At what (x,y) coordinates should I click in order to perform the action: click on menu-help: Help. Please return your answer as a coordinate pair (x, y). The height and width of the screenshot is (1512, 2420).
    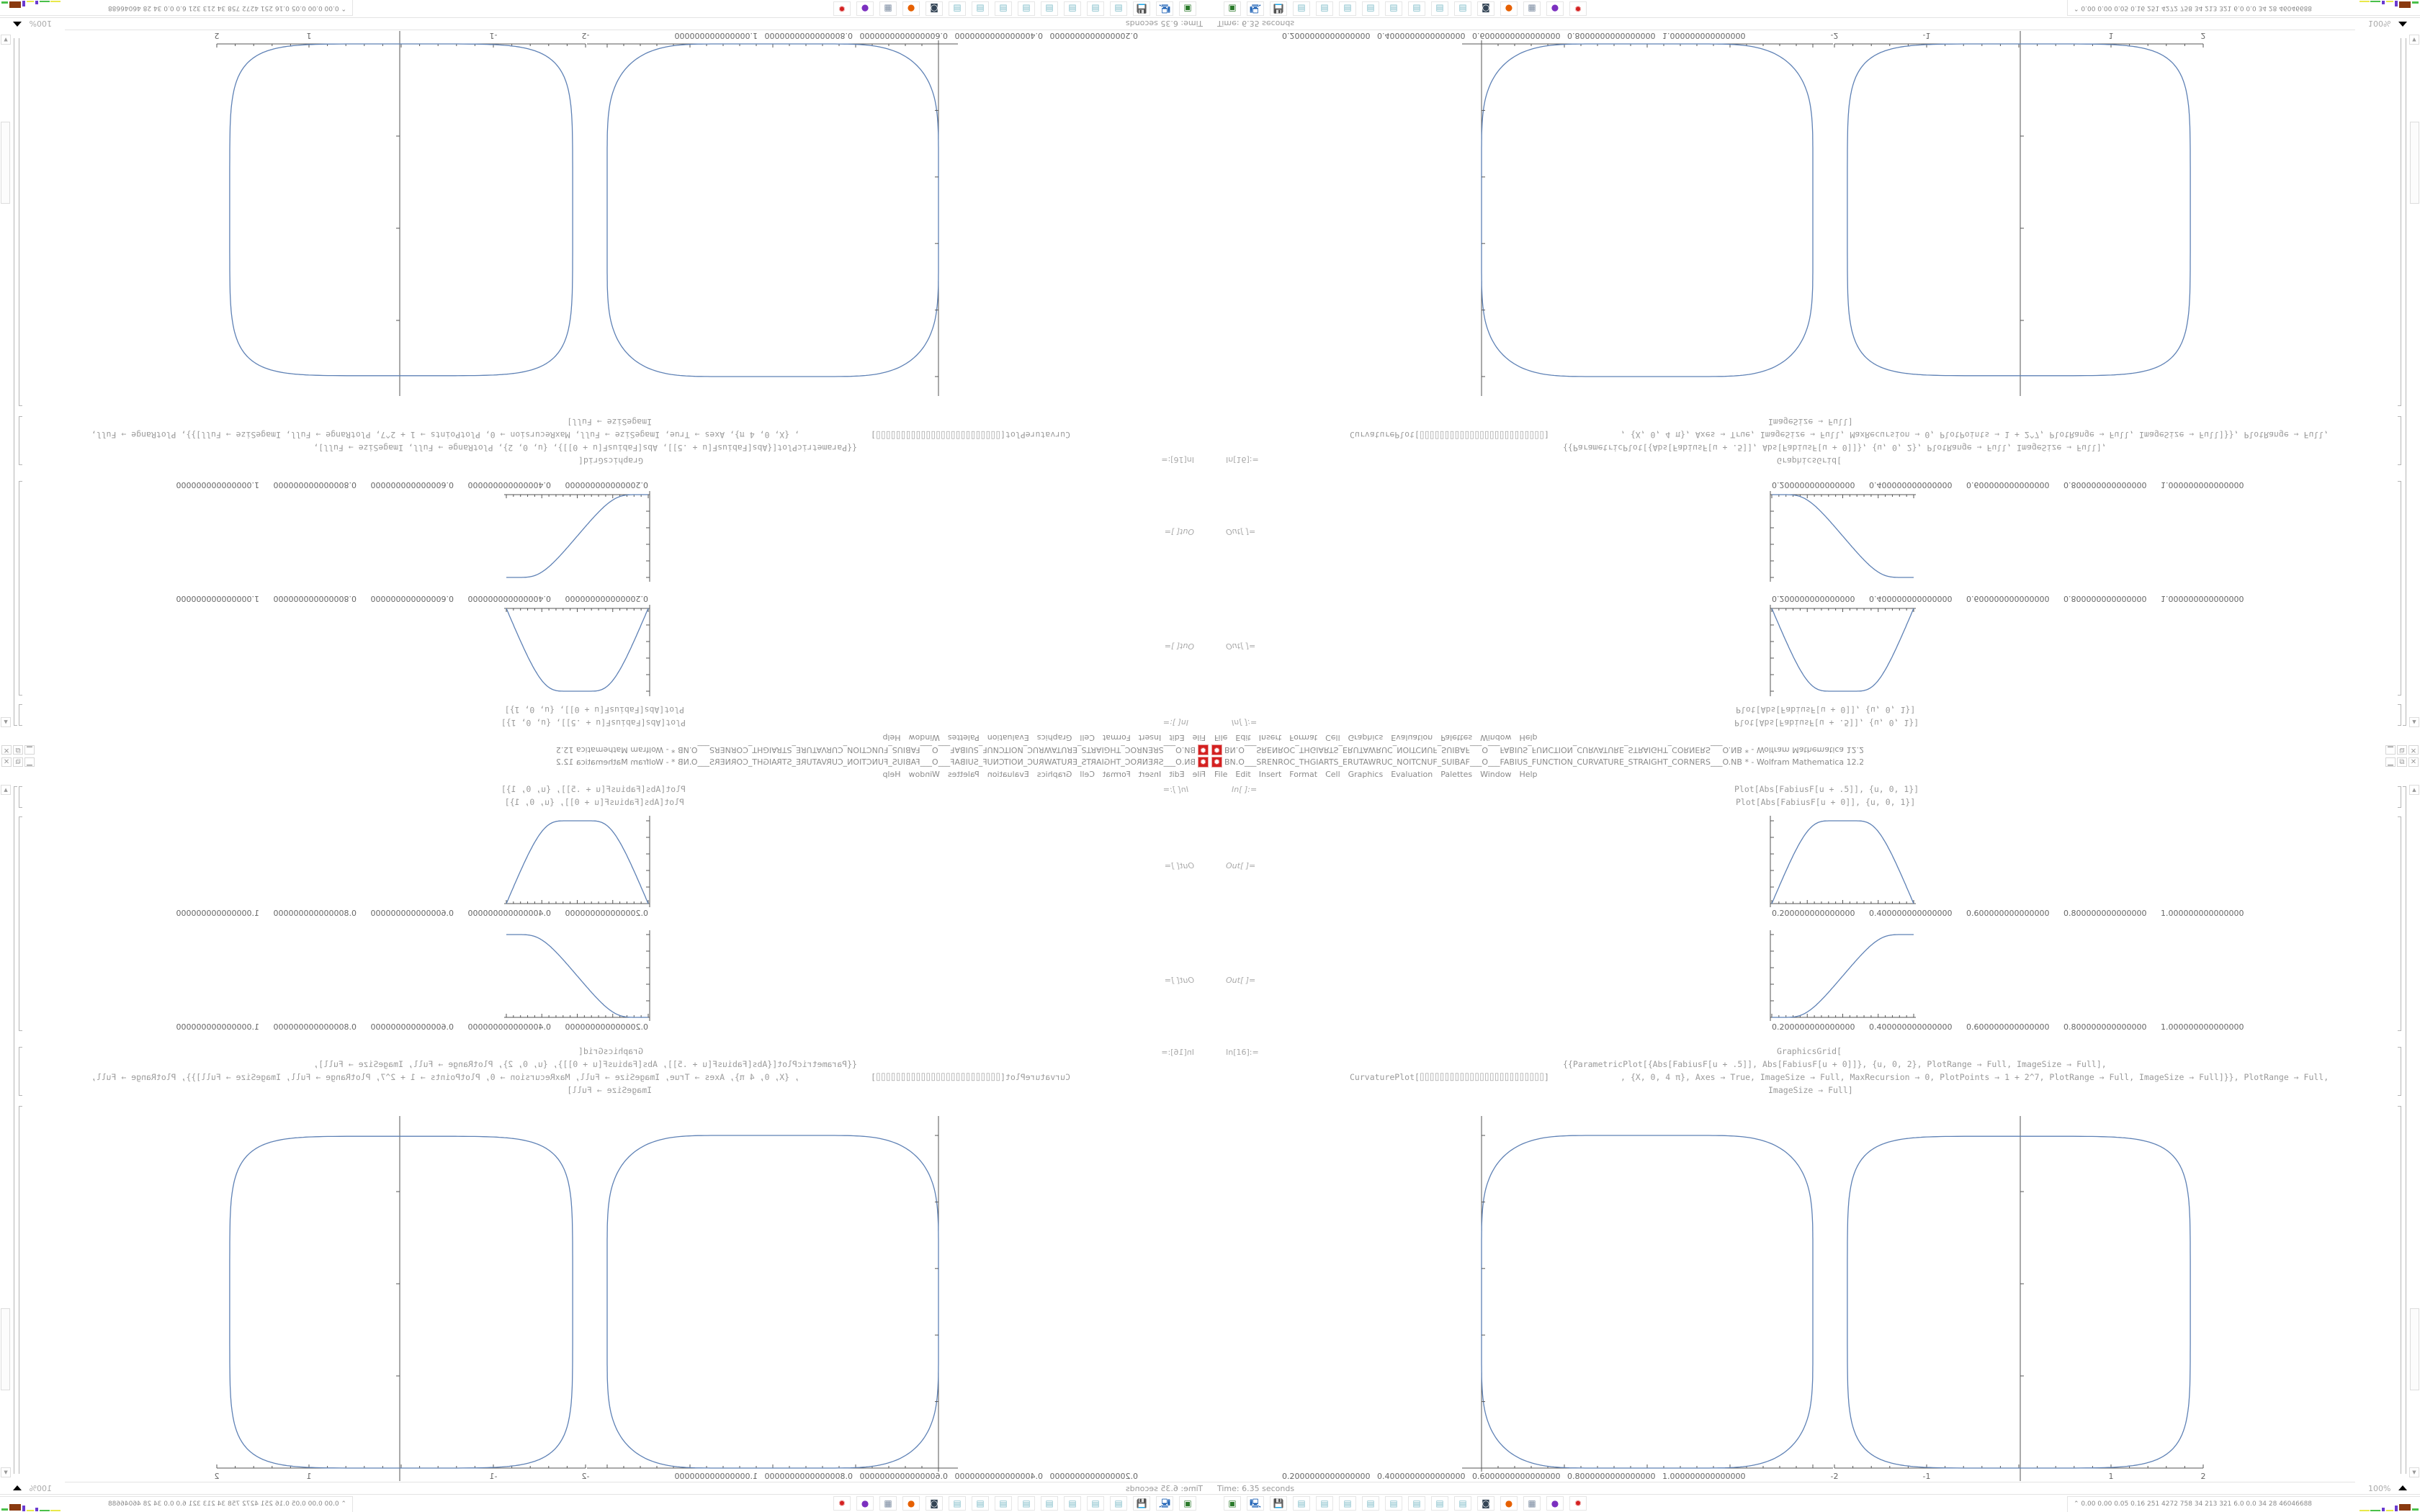
    Looking at the image, I should click on (1528, 774).